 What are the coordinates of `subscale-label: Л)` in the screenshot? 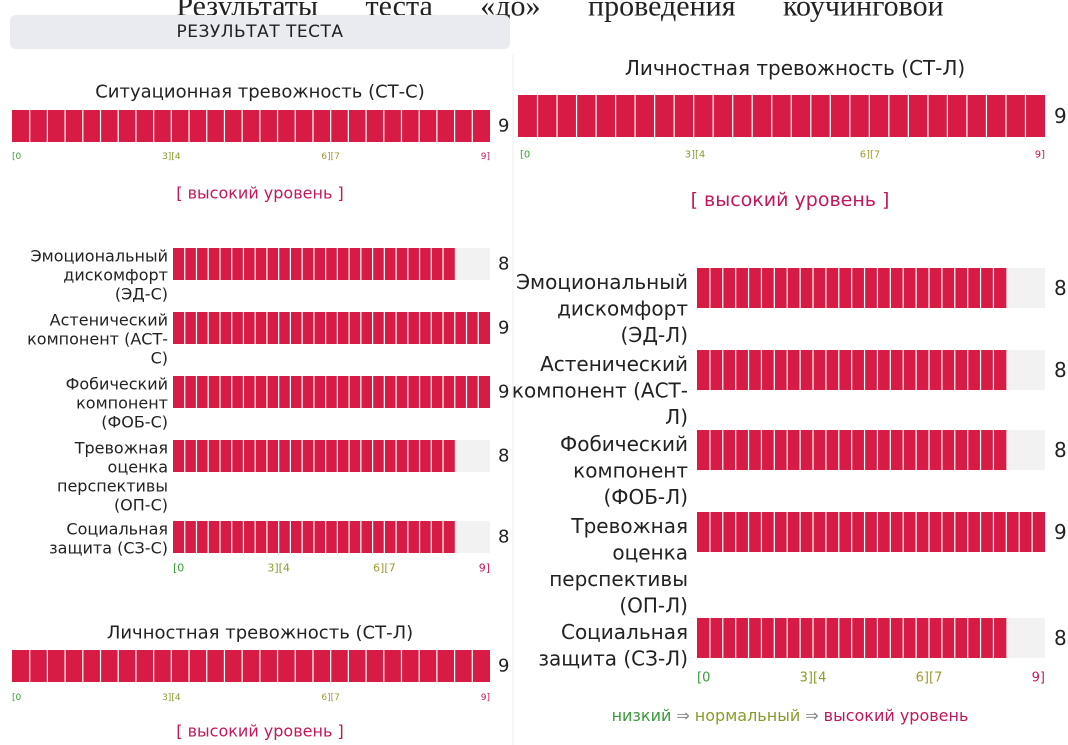 It's located at (676, 417).